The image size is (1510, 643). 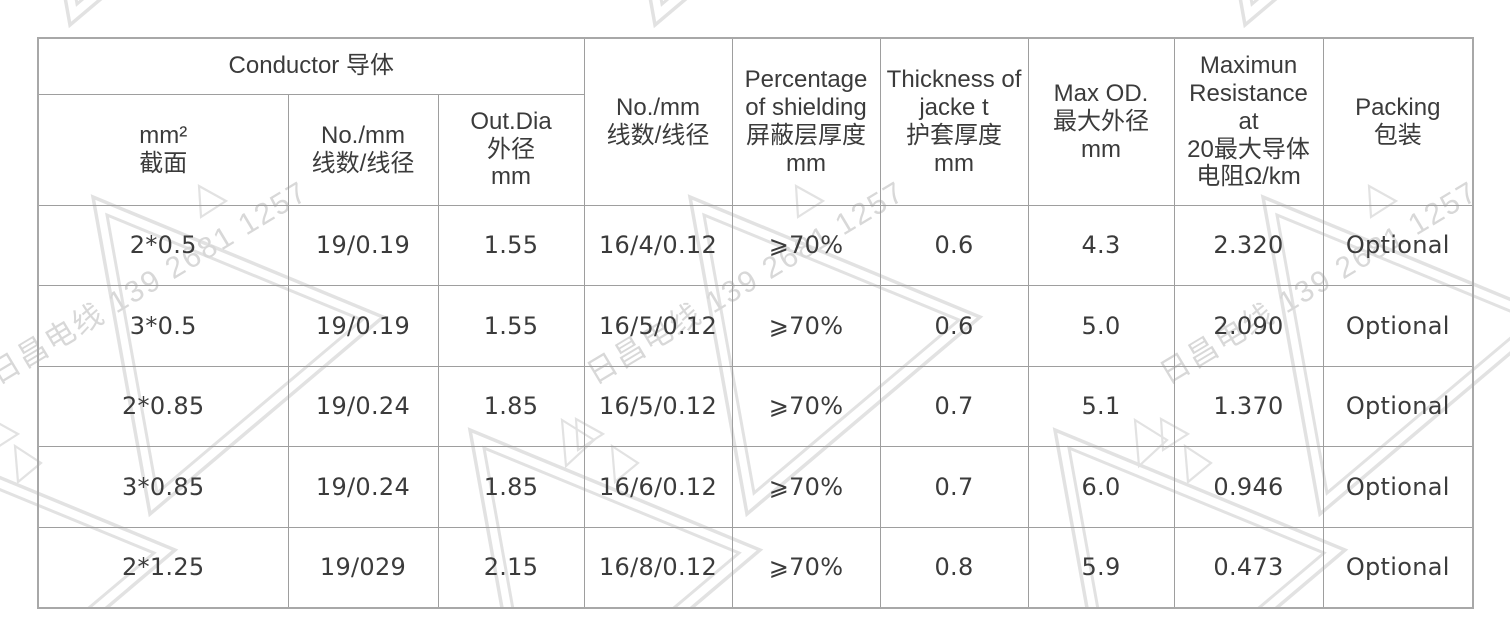 I want to click on column-header-shielding: Percentage of shielding 屏蔽层厚度 mm, so click(x=806, y=121).